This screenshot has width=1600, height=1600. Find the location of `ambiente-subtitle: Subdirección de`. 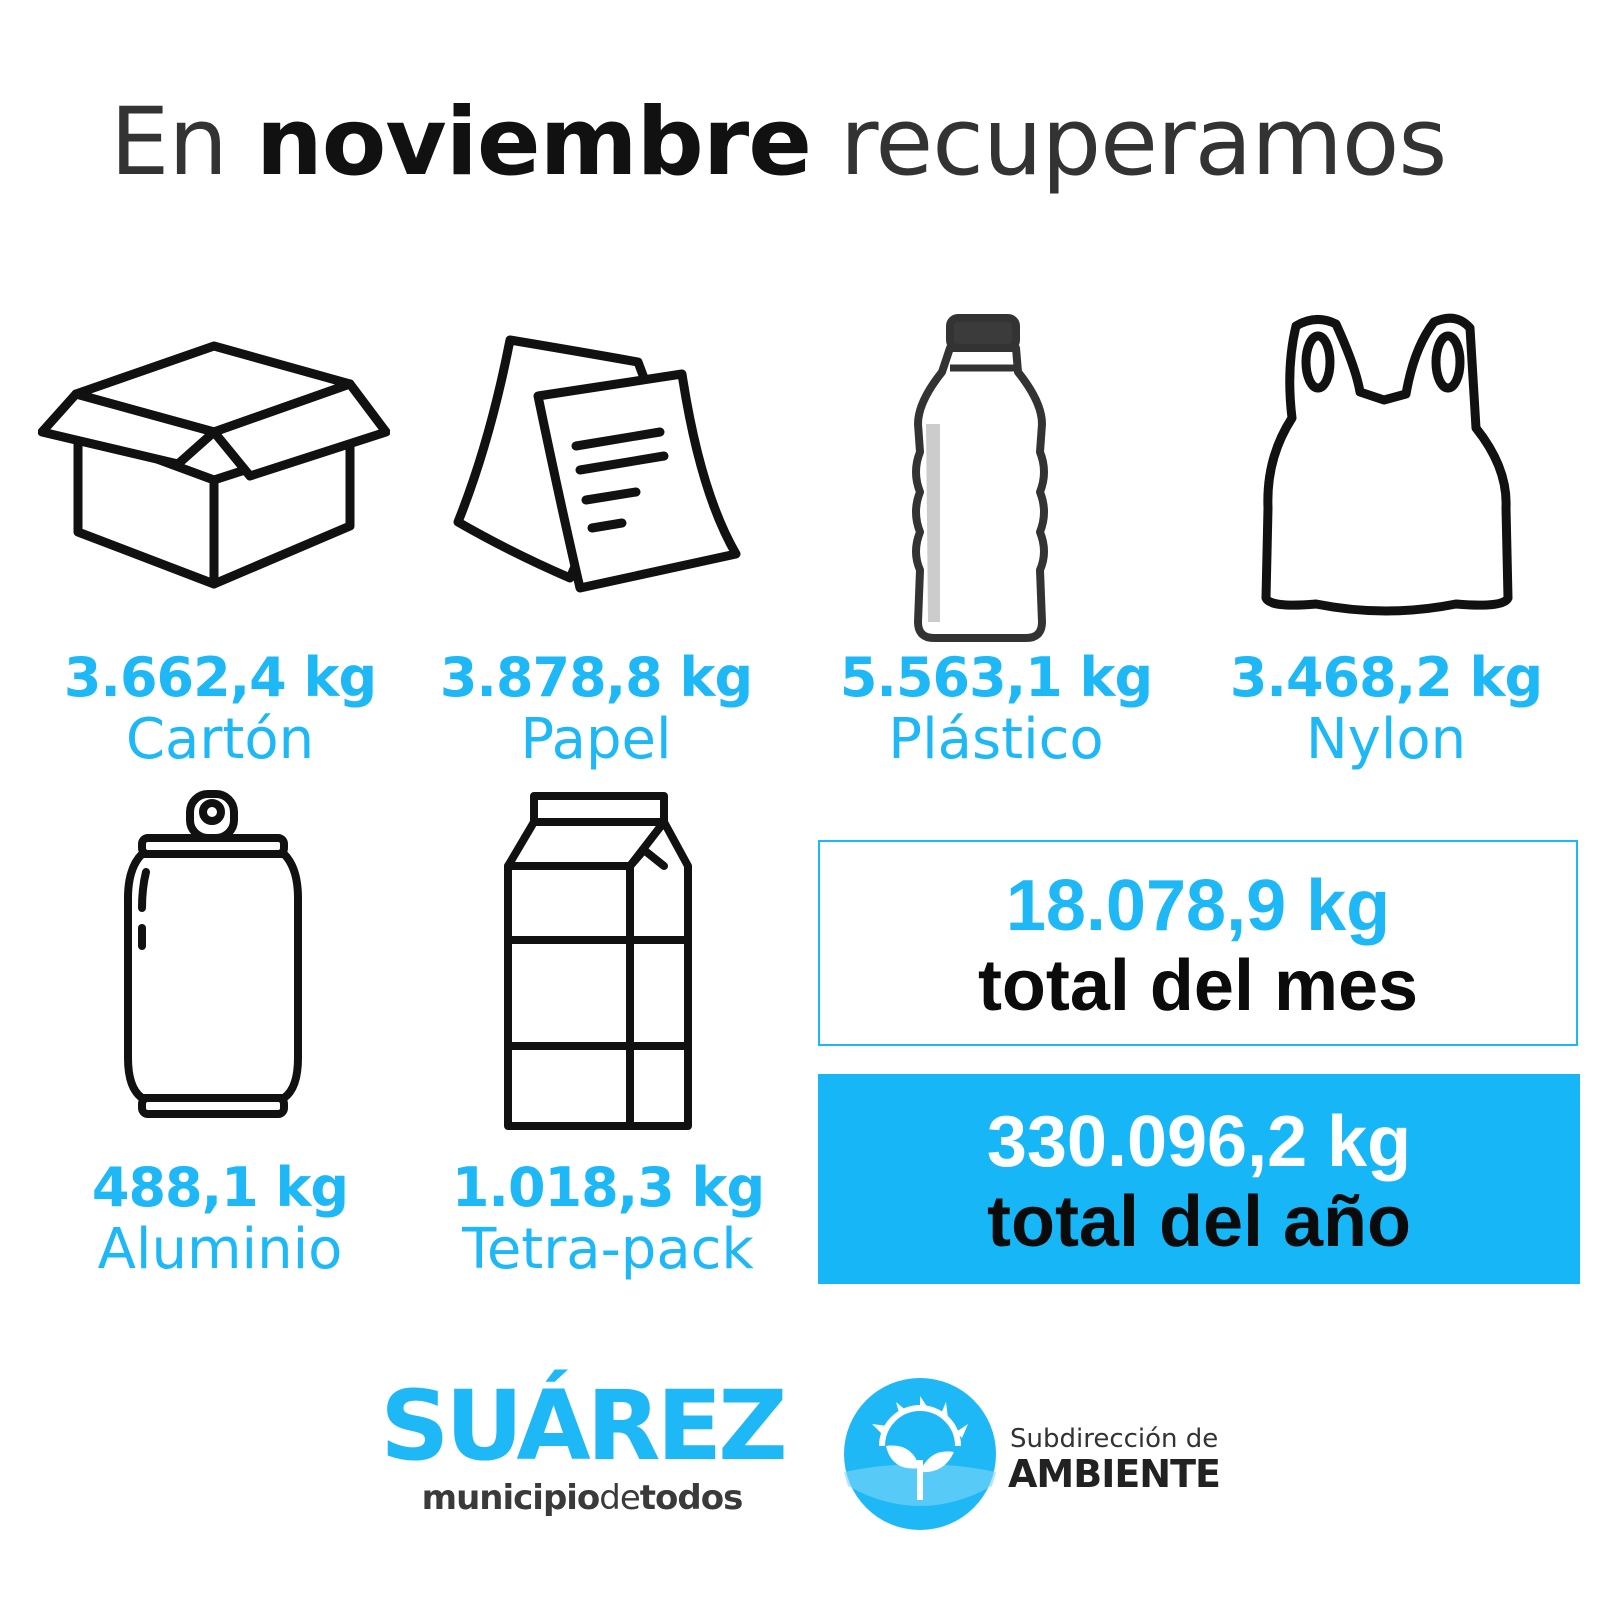

ambiente-subtitle: Subdirección de is located at coordinates (1114, 1439).